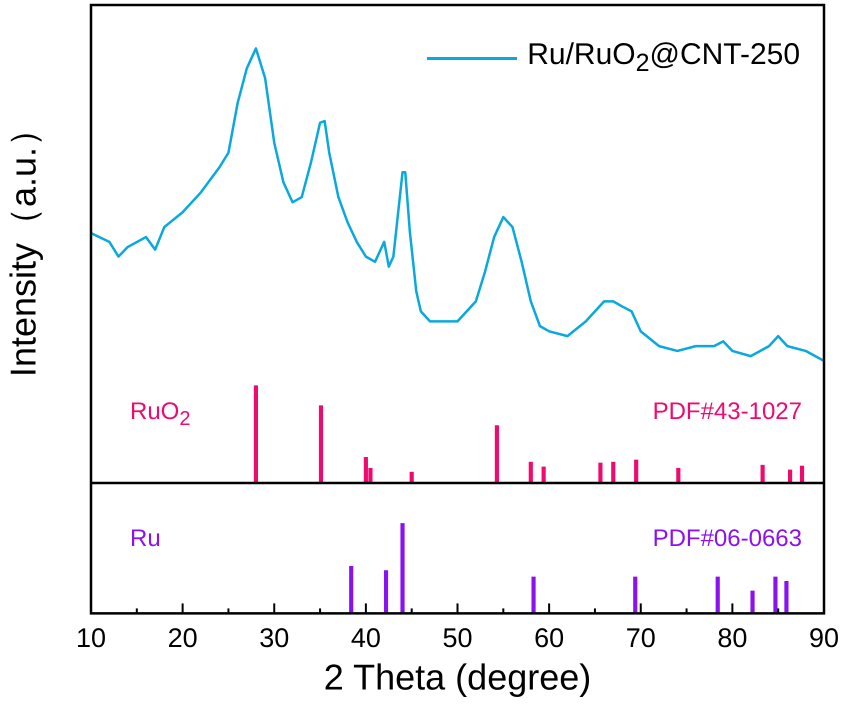 The image size is (849, 713). Describe the element at coordinates (183, 638) in the screenshot. I see `x-tick-label: 20` at that location.